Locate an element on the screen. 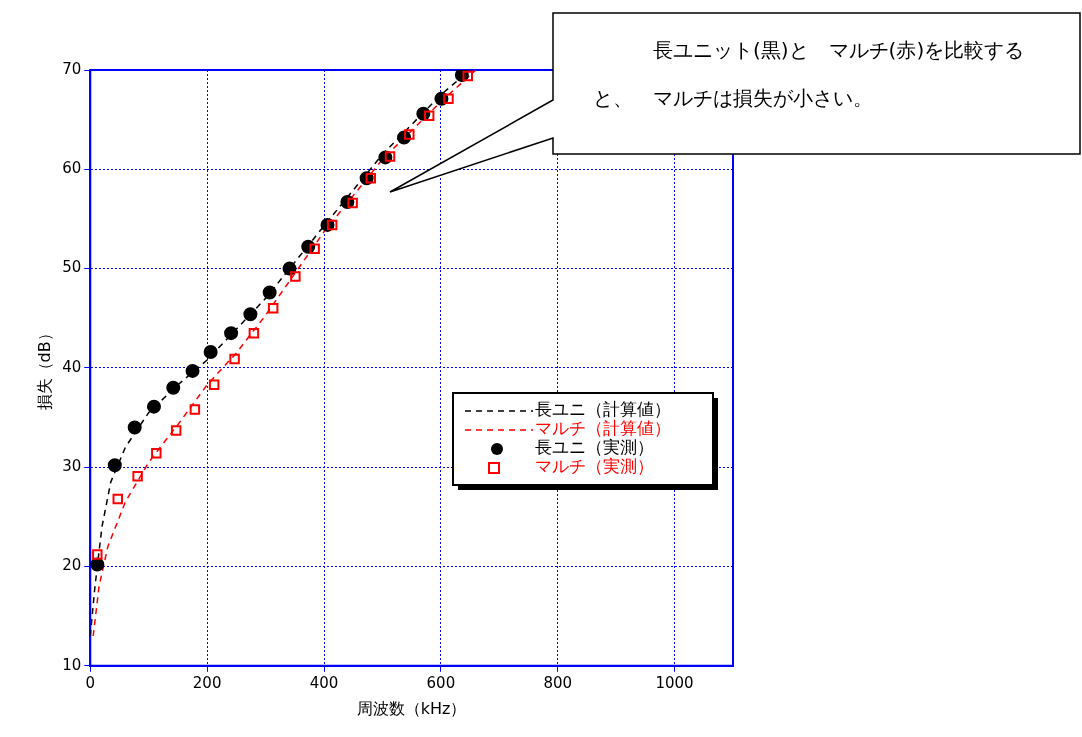  x-tick-label: 800 is located at coordinates (558, 682).